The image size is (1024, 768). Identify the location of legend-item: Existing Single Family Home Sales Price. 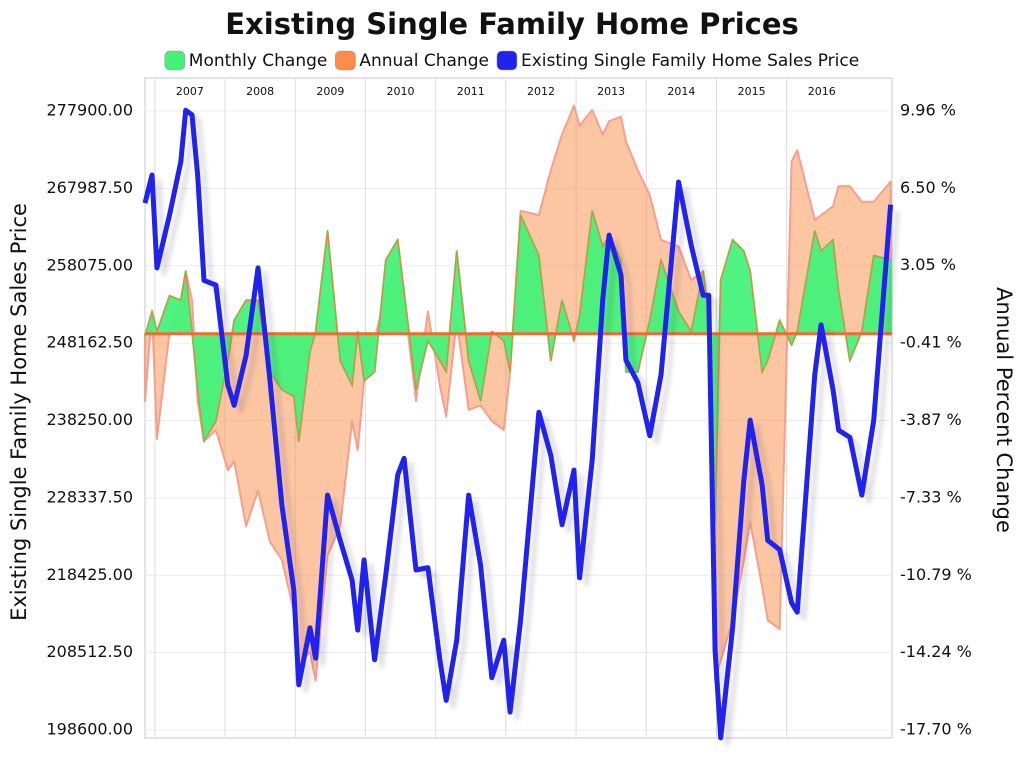
(677, 60).